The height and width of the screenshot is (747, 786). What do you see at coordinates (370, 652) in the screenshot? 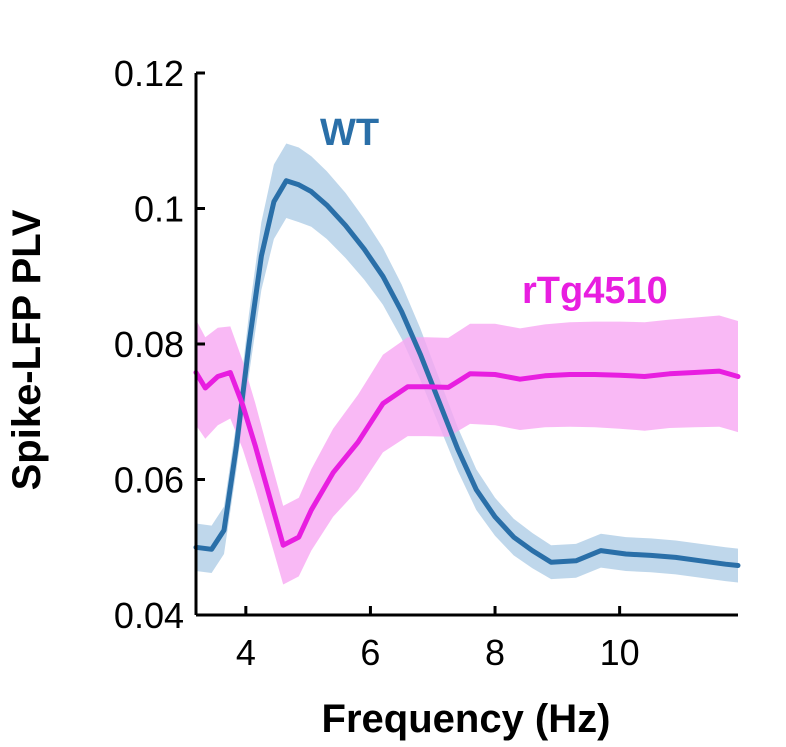
I see `x-tick-label: 6` at bounding box center [370, 652].